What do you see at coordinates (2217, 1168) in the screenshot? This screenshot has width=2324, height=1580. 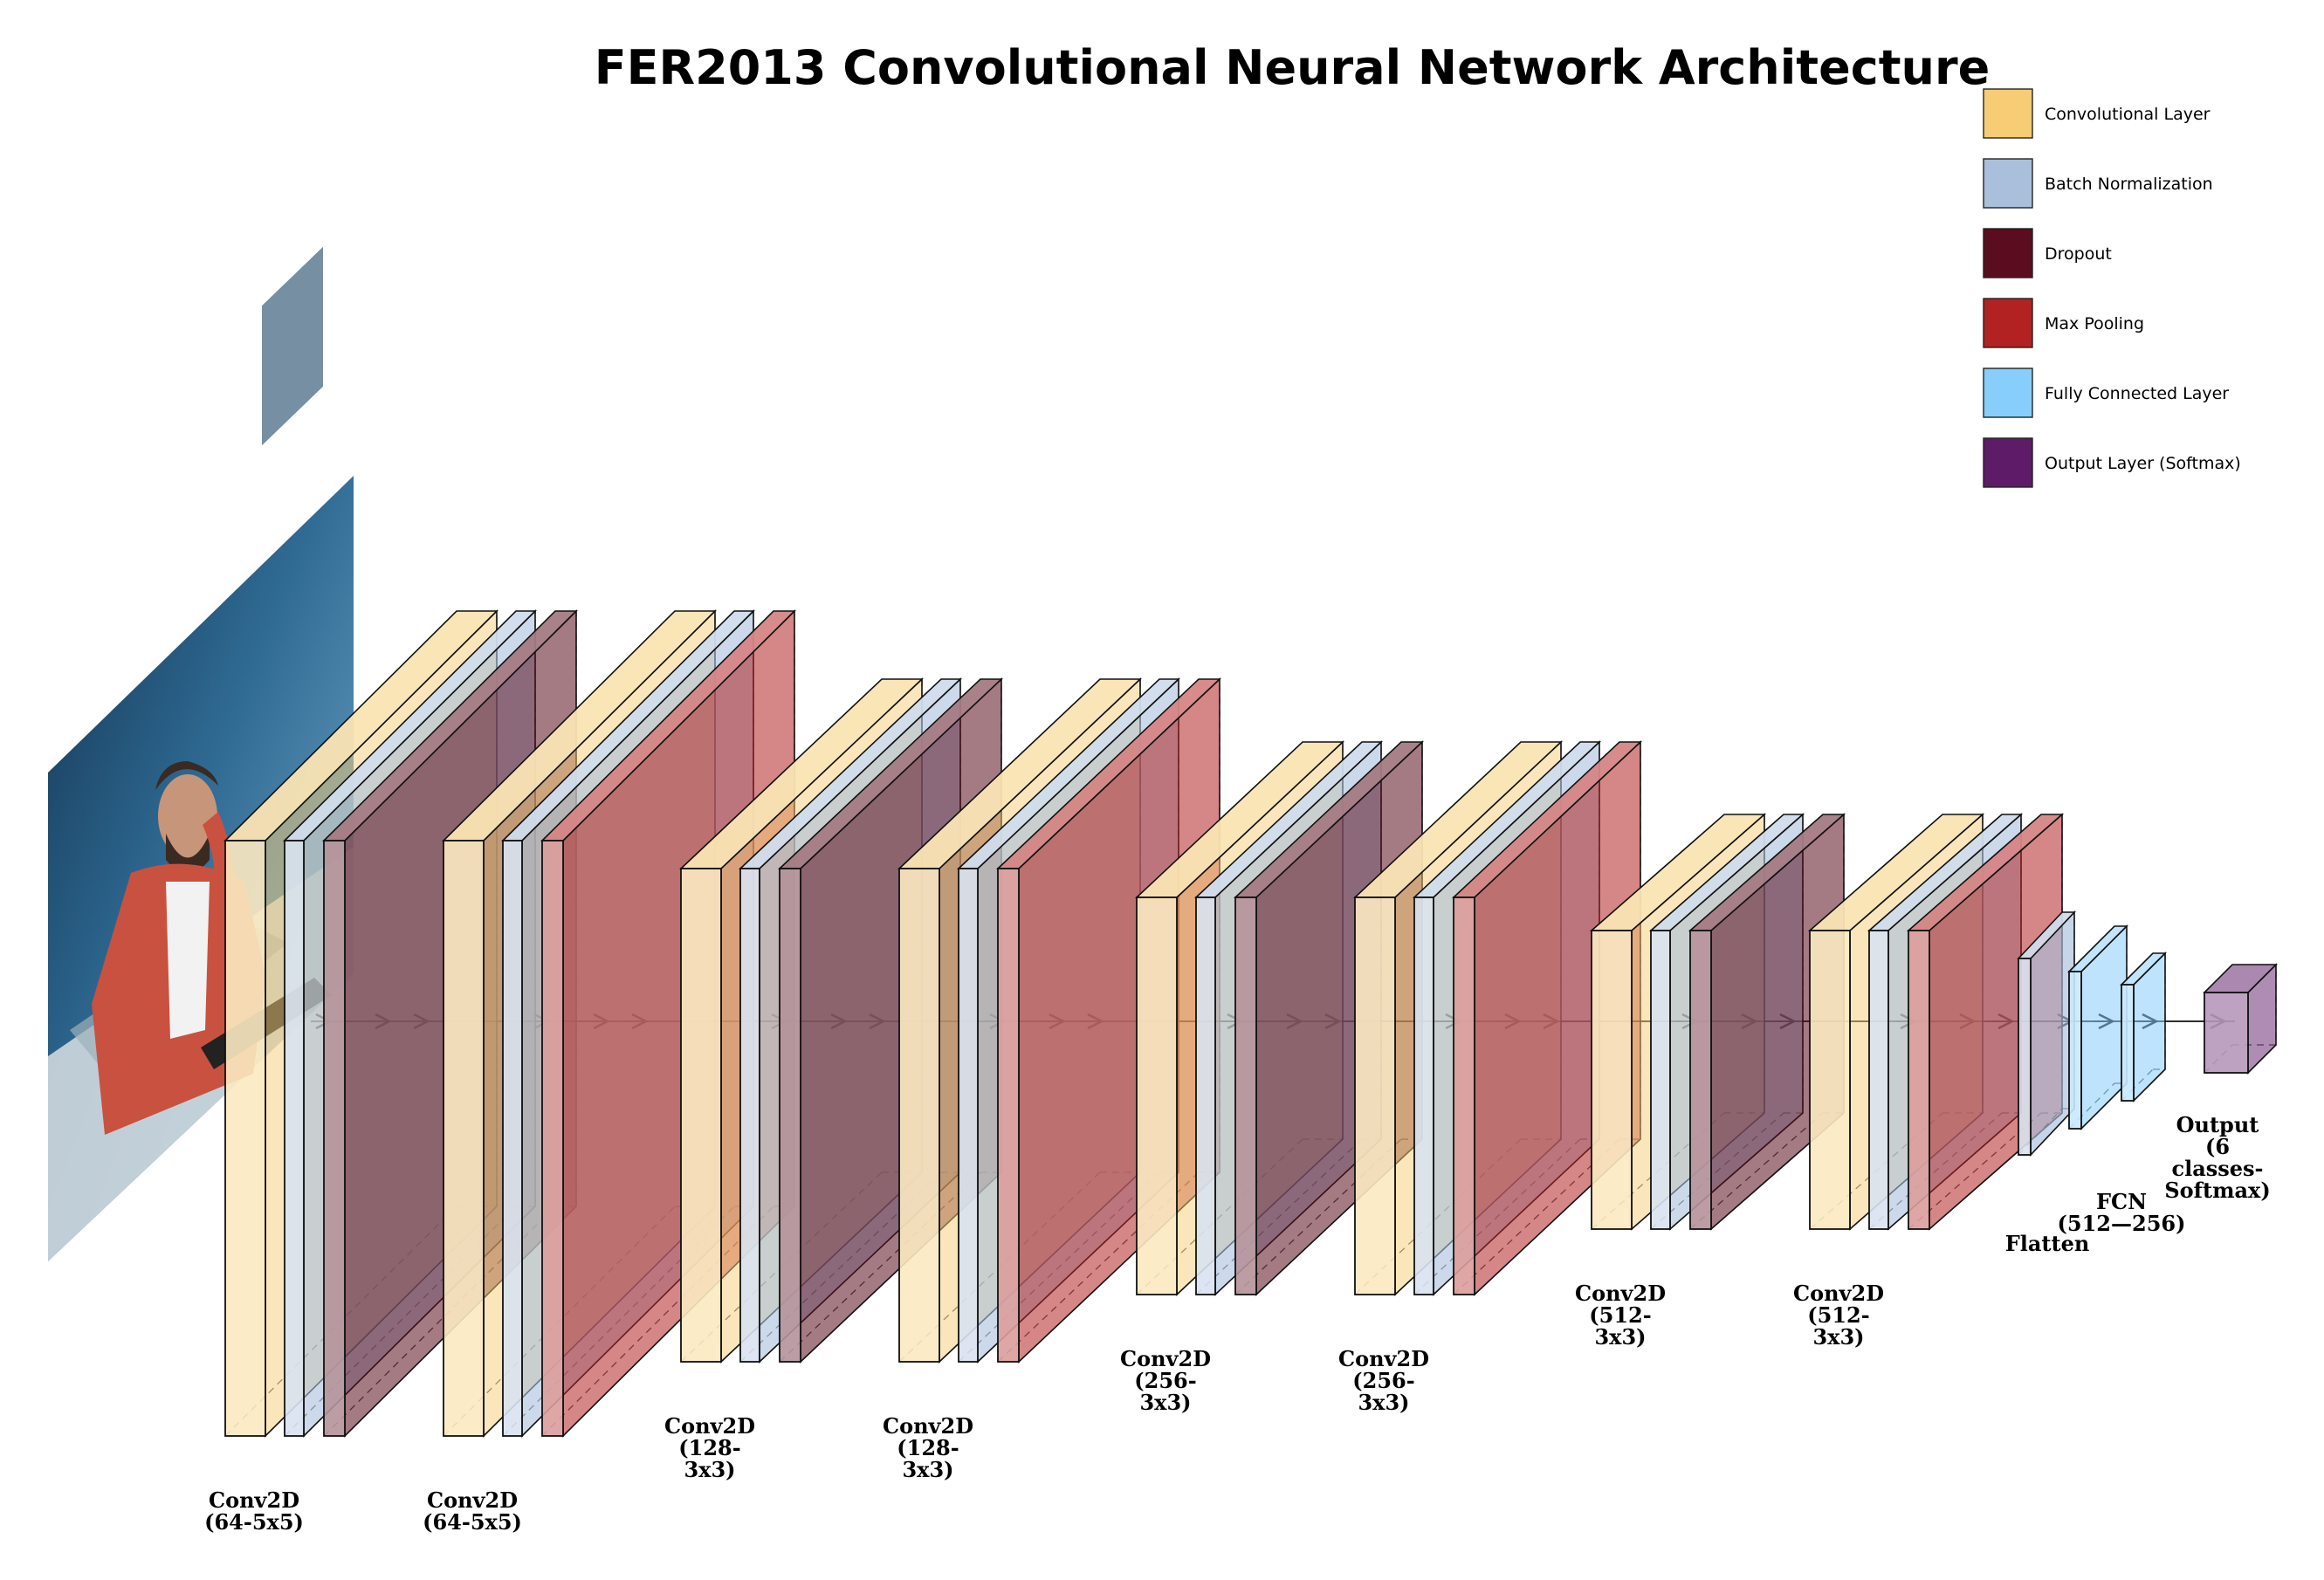 I see `output-label-line: classes-` at bounding box center [2217, 1168].